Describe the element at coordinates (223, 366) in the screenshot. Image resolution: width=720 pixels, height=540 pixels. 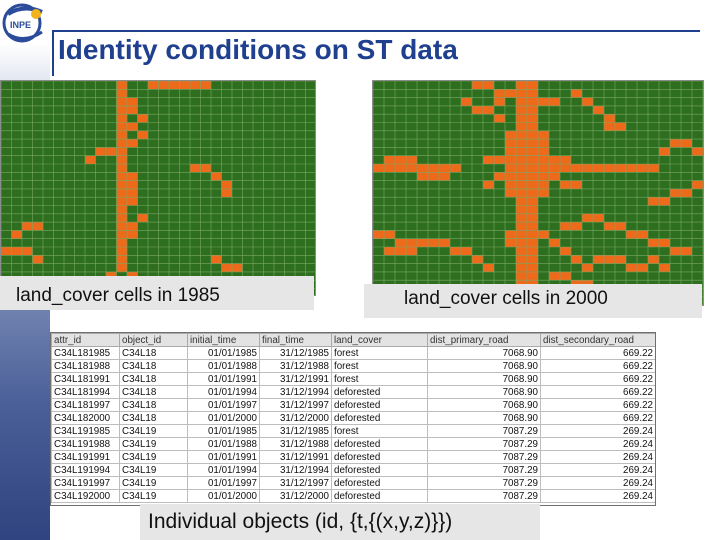
I see `table-cell: 01/01/1988` at that location.